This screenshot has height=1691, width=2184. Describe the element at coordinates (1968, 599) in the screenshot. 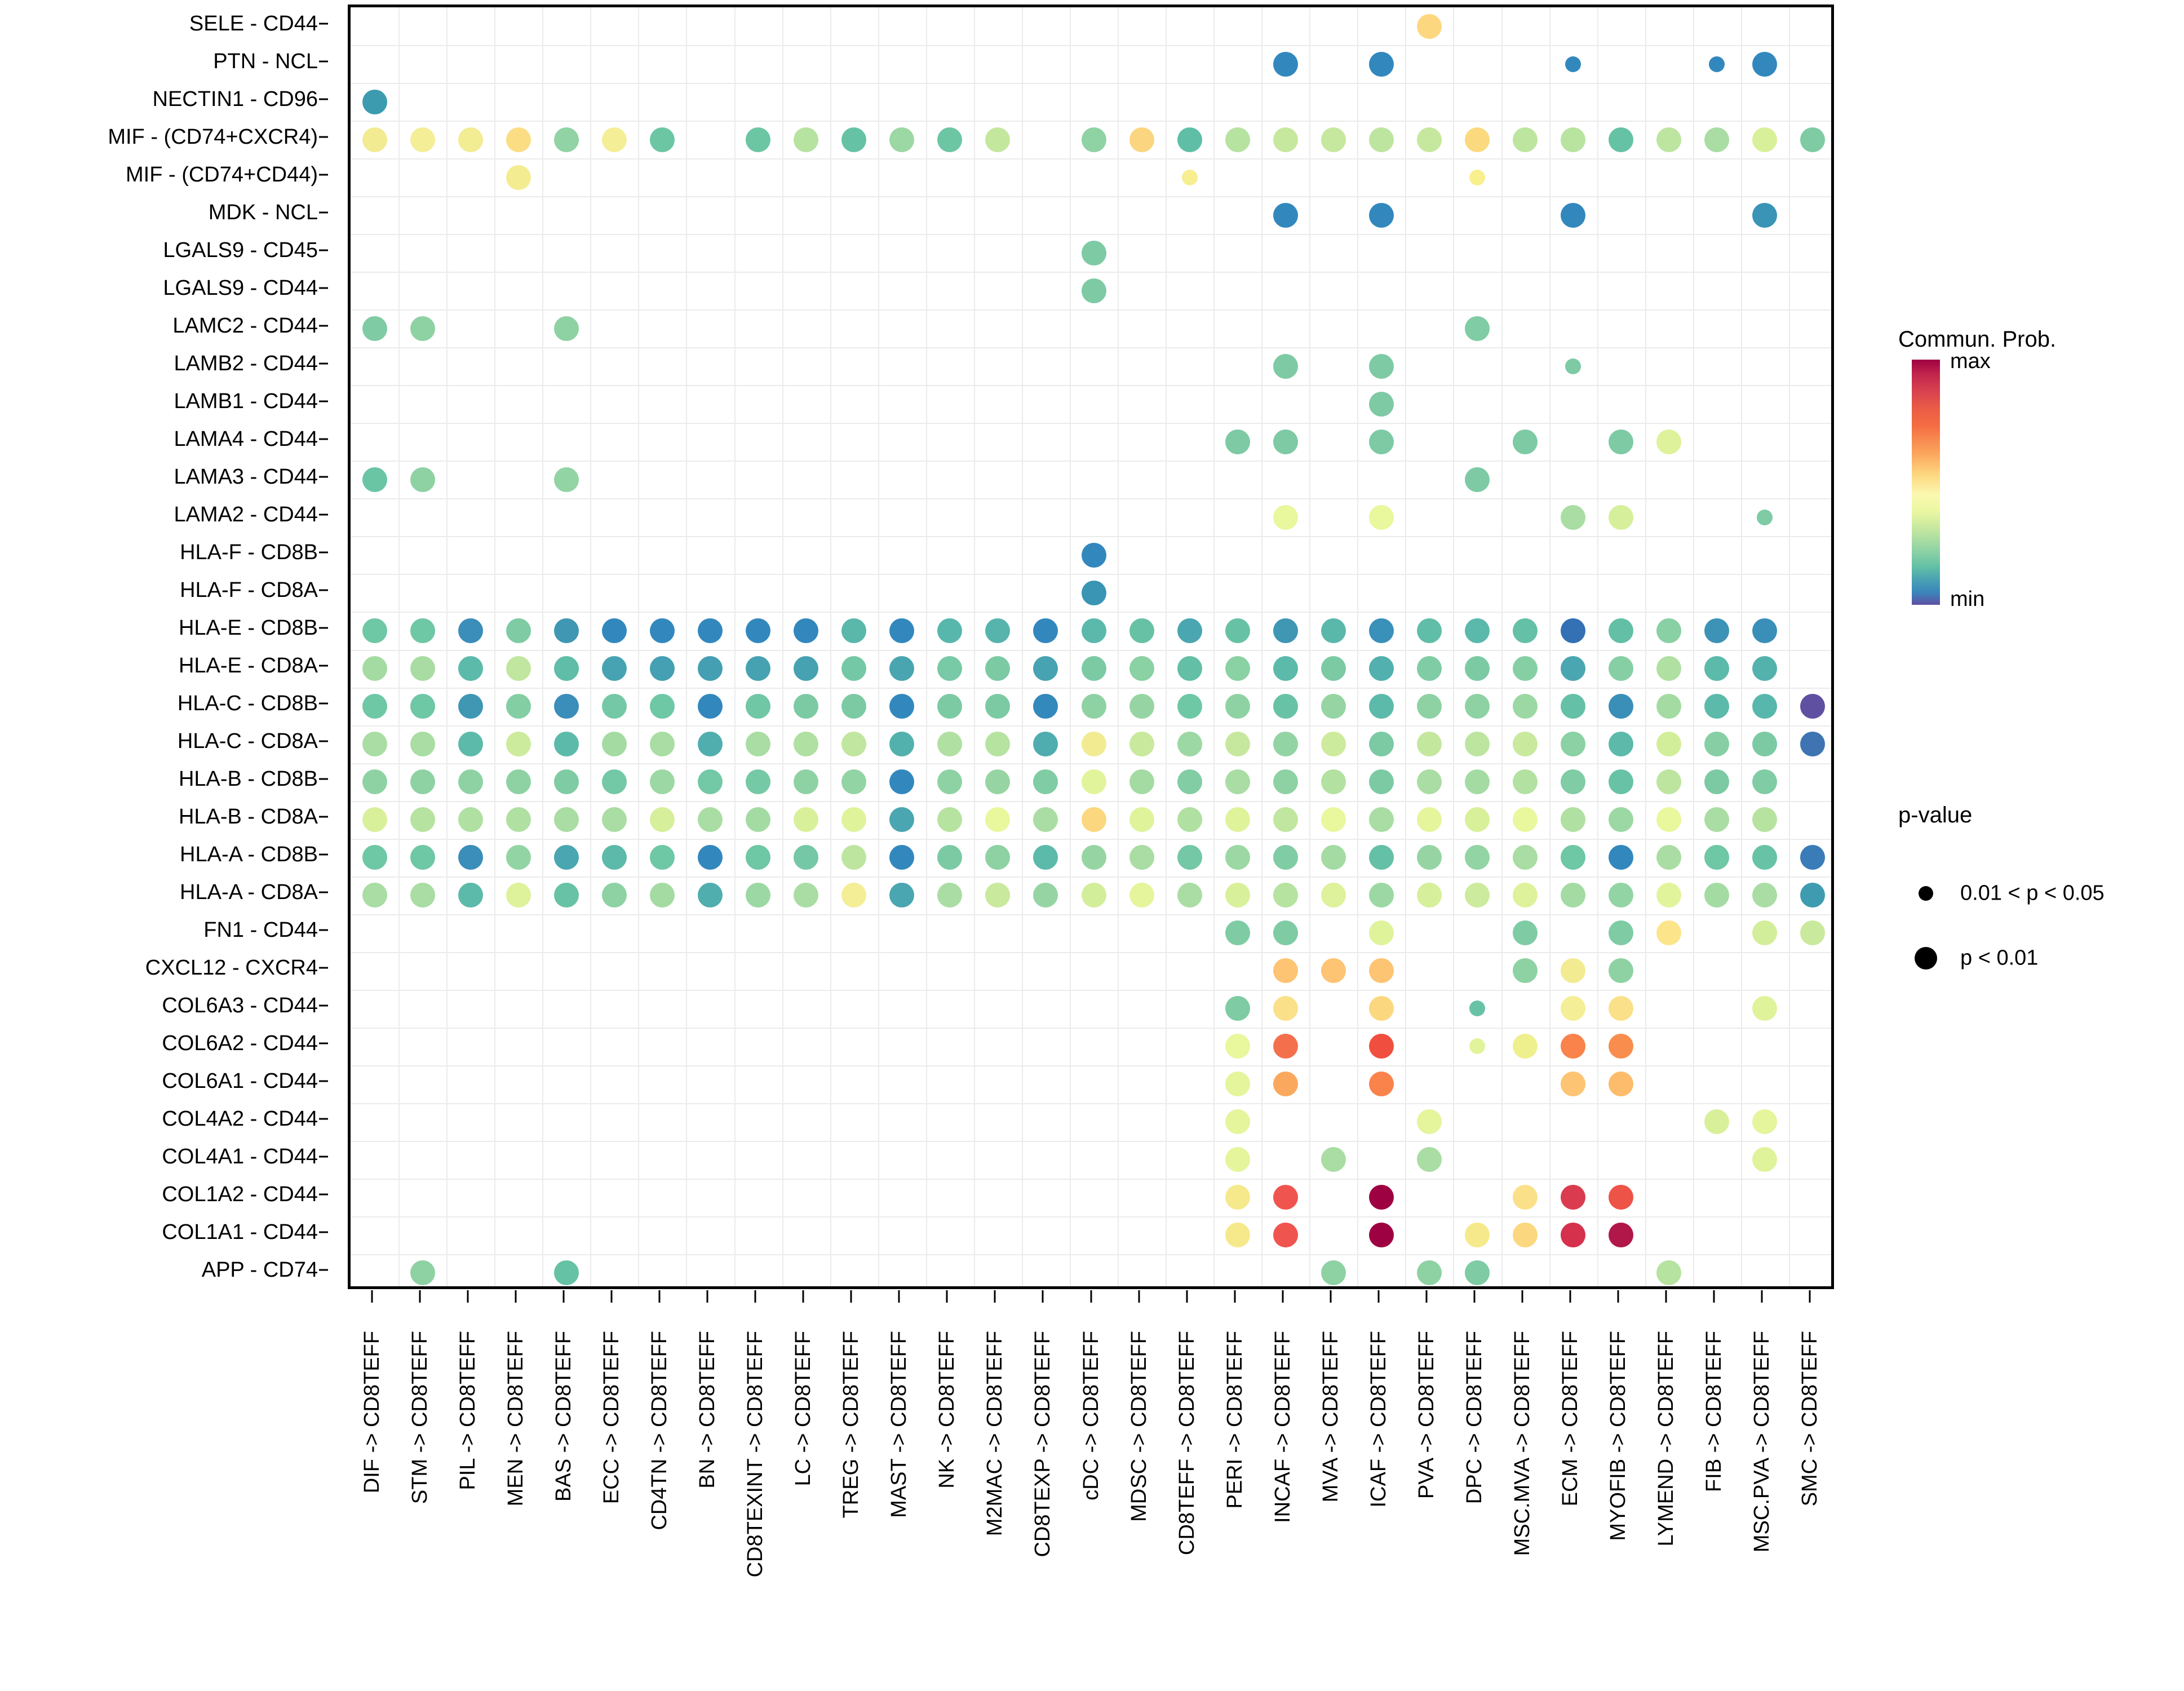

I see `colorbar-min-label: min` at that location.